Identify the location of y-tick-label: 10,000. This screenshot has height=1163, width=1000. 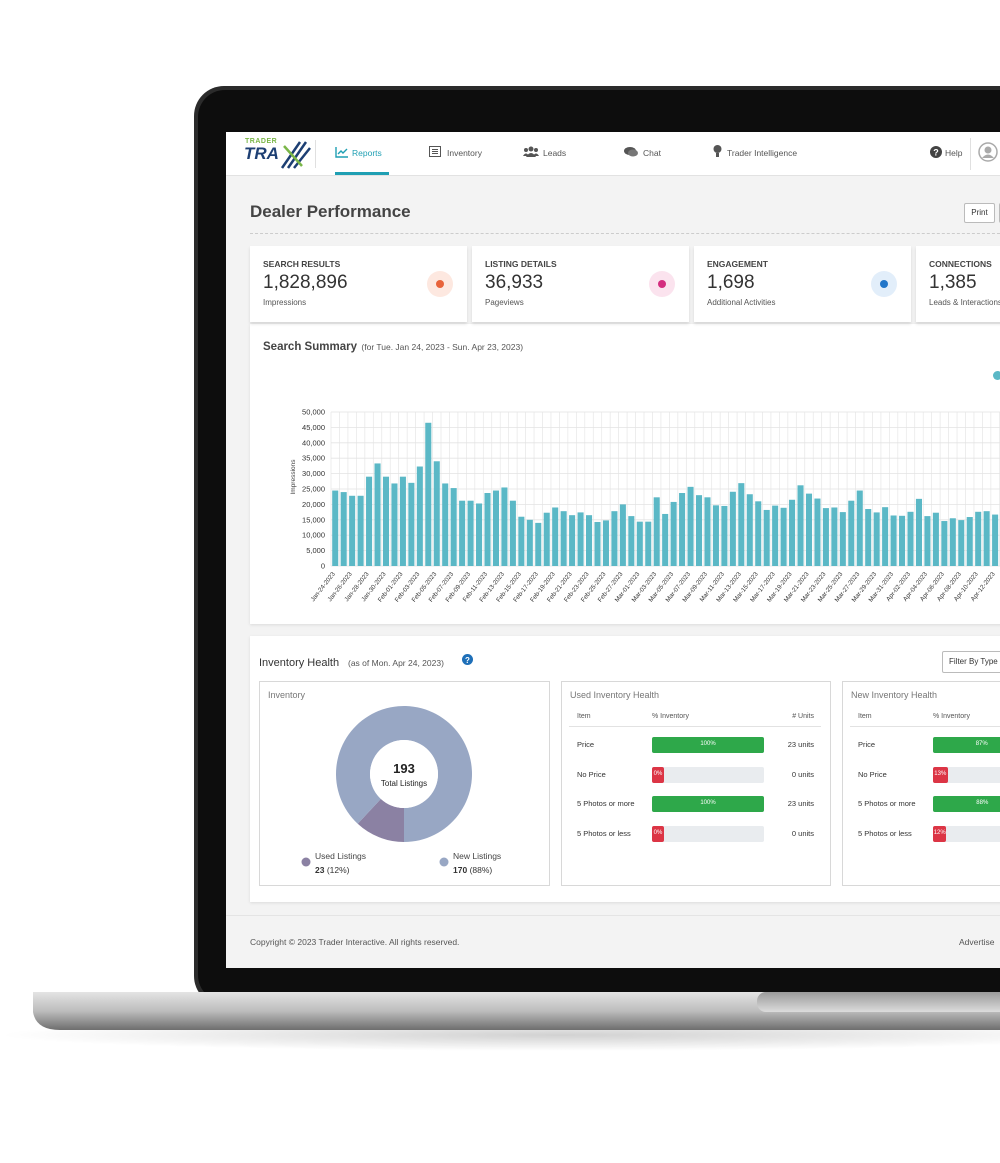
(313, 535).